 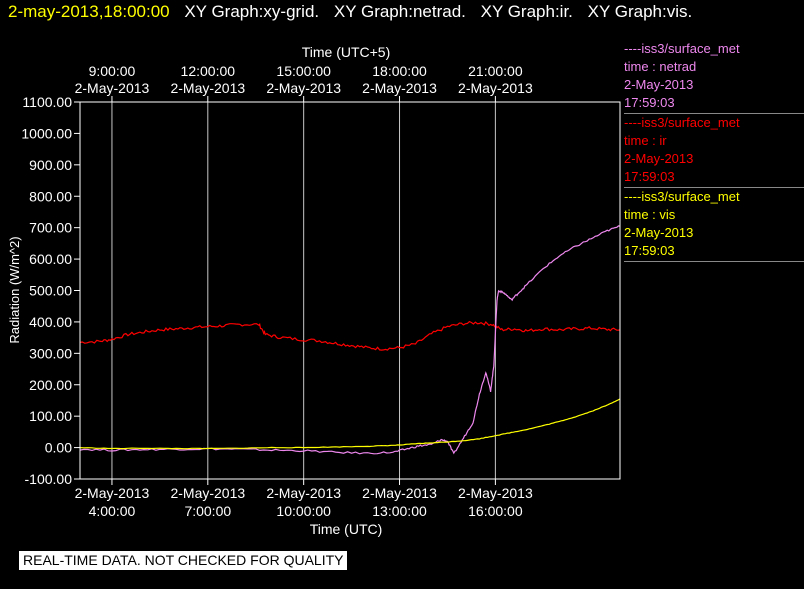 What do you see at coordinates (50, 165) in the screenshot?
I see `y-tick-label: 900.00` at bounding box center [50, 165].